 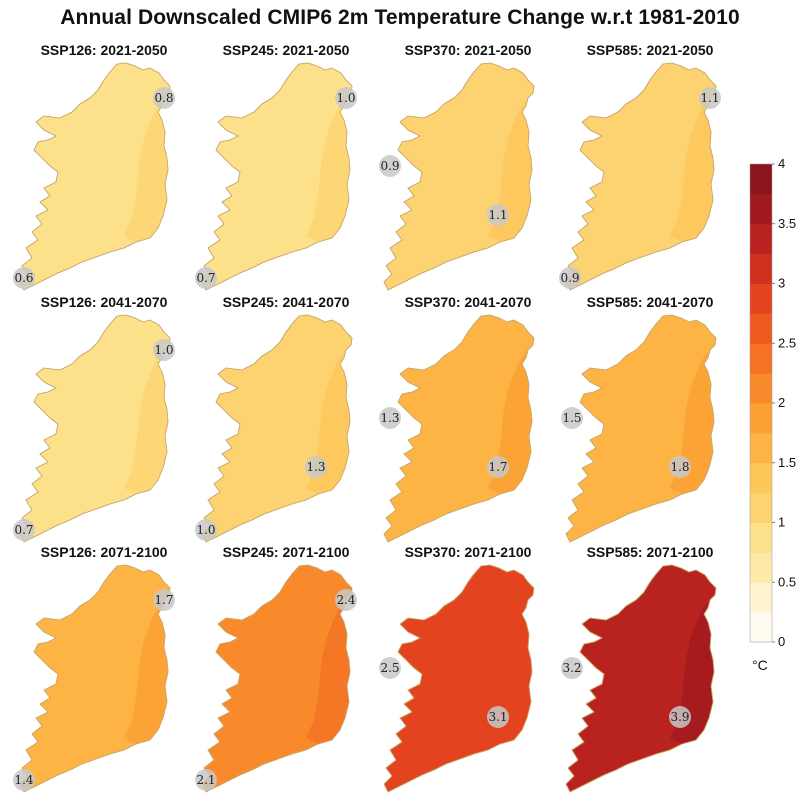 I want to click on colorbar: 4 3.5 3 2.5 2 1.5 1 0.5 0, so click(x=772, y=402).